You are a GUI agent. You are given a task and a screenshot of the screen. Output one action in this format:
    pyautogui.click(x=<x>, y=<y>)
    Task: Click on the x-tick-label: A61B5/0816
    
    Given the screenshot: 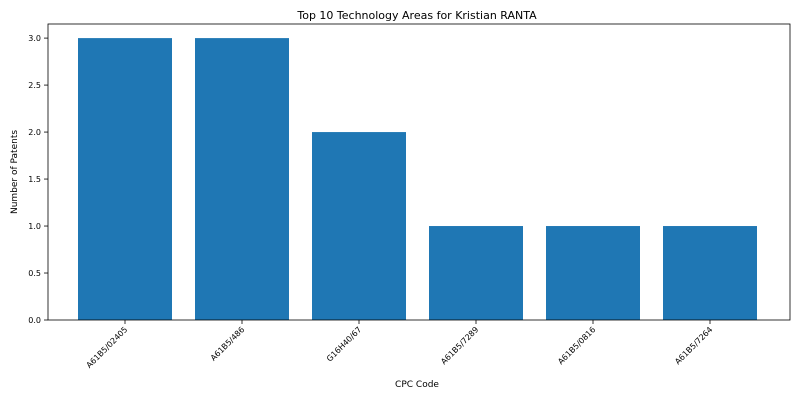 What is the action you would take?
    pyautogui.click(x=576, y=345)
    